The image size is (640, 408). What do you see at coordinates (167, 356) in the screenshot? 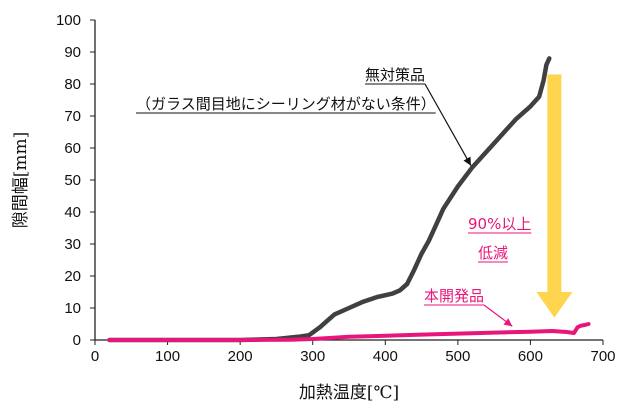
I see `x-tick-label: 100` at bounding box center [167, 356].